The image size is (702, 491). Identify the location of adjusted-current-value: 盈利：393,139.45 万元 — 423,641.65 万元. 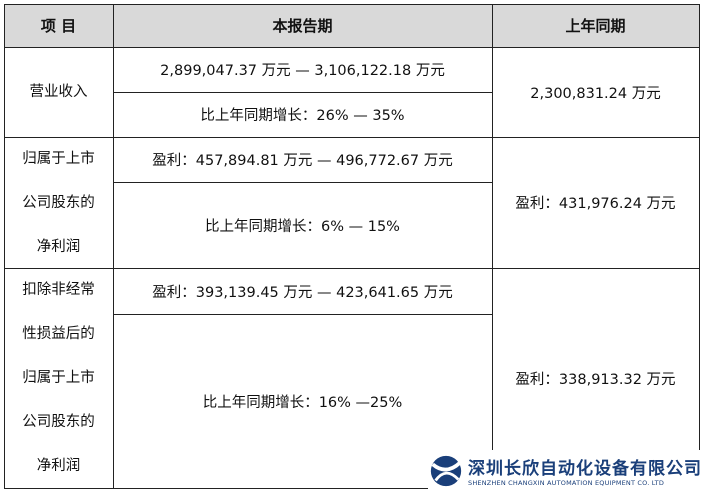
(302, 292).